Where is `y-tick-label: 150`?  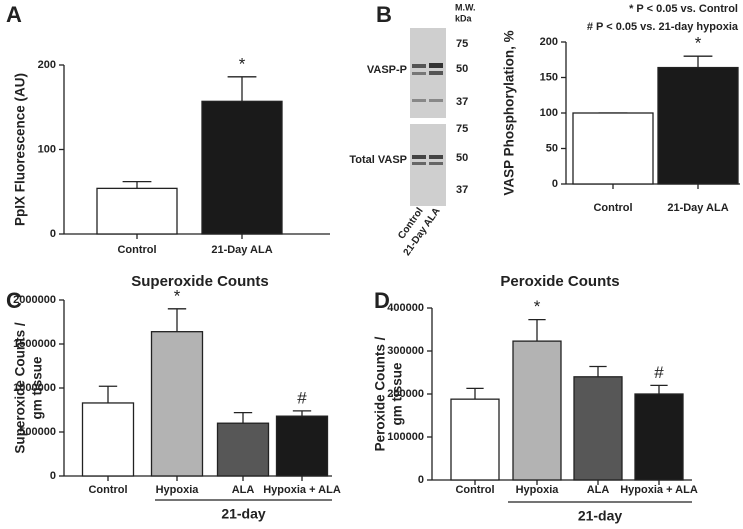
y-tick-label: 150 is located at coordinates (549, 77).